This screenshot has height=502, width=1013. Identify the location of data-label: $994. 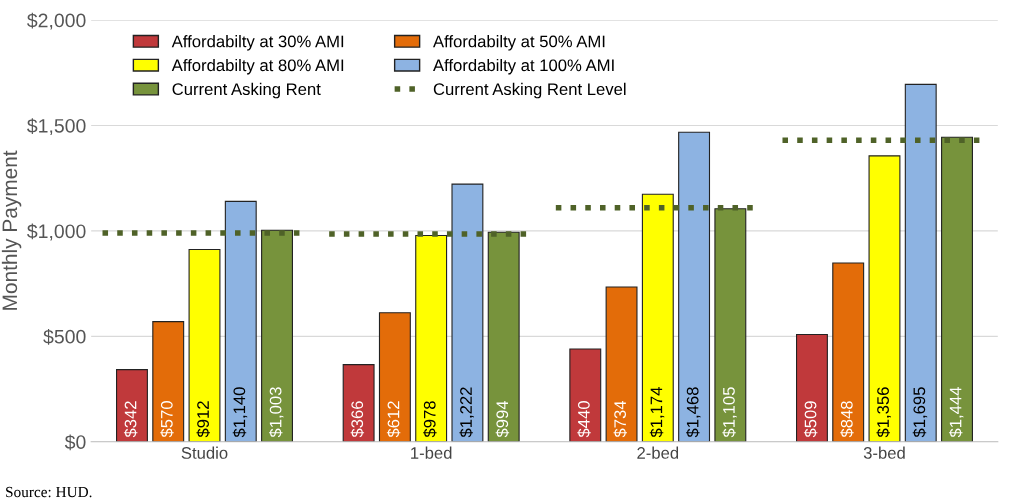
(502, 419).